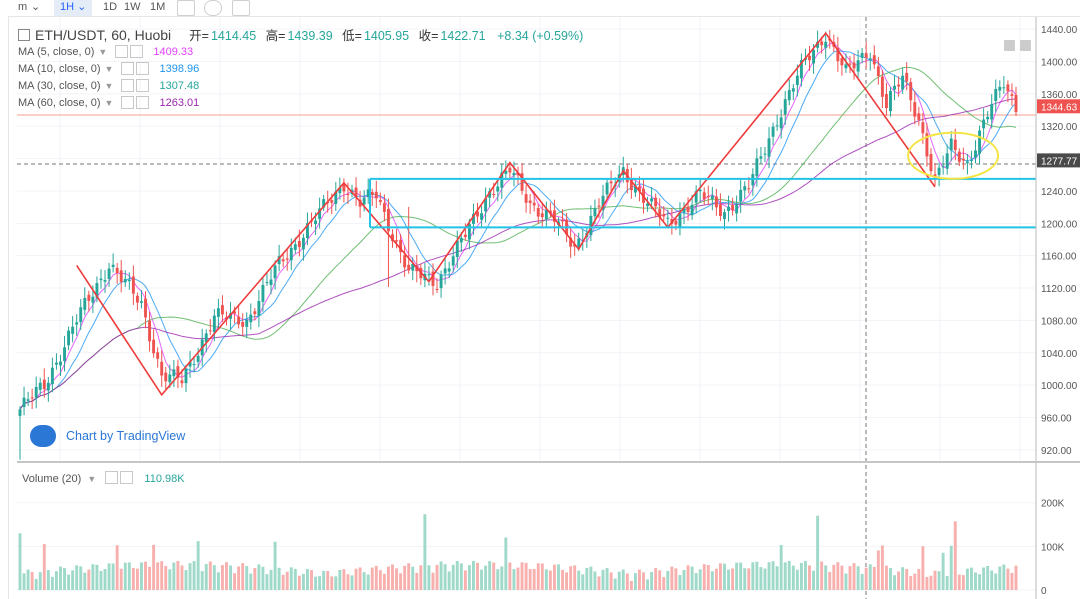 Image resolution: width=1080 pixels, height=599 pixels. Describe the element at coordinates (303, 51) in the screenshot. I see `indicator-ma5: MA (5, close, 0) ▼ 1409.33` at that location.